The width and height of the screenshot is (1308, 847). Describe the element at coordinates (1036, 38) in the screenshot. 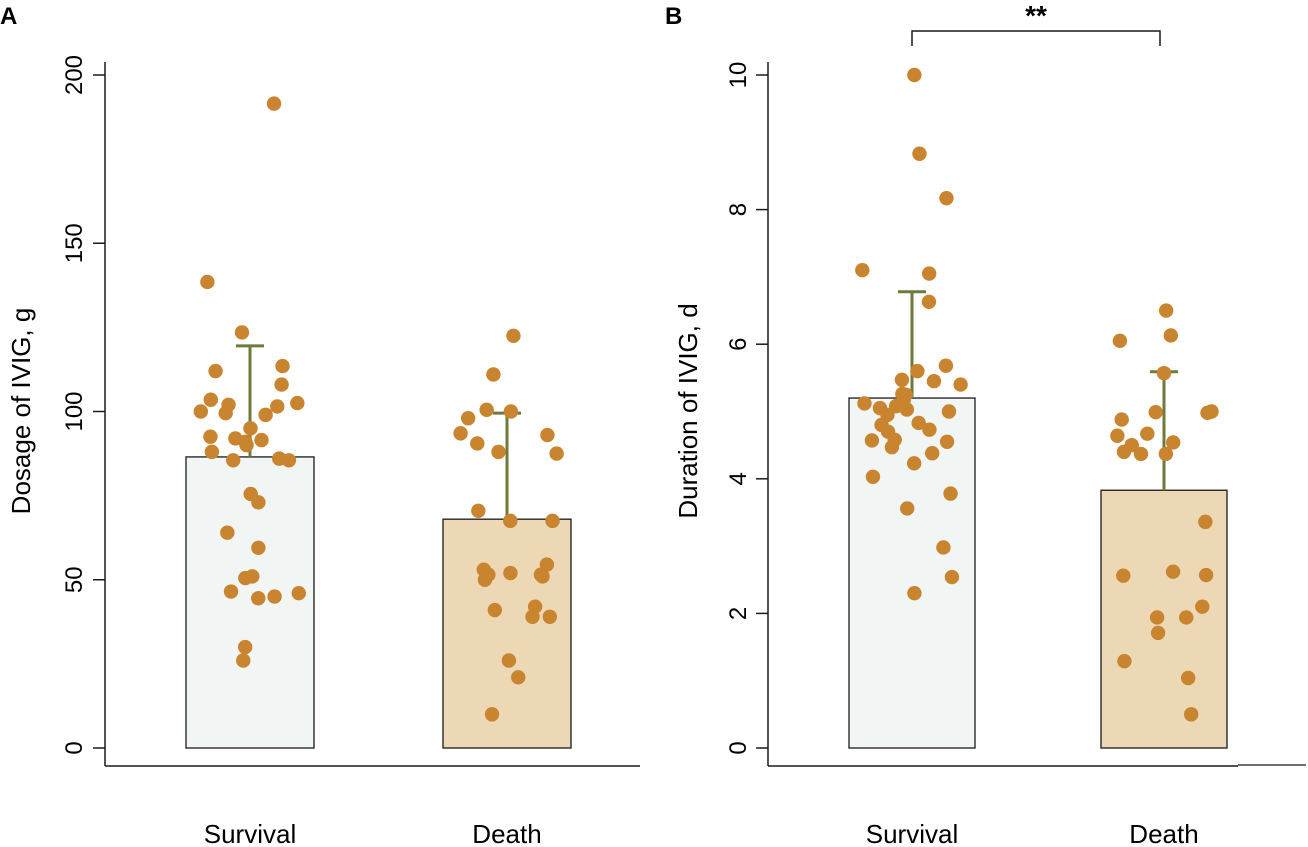

I see `bracket-line` at that location.